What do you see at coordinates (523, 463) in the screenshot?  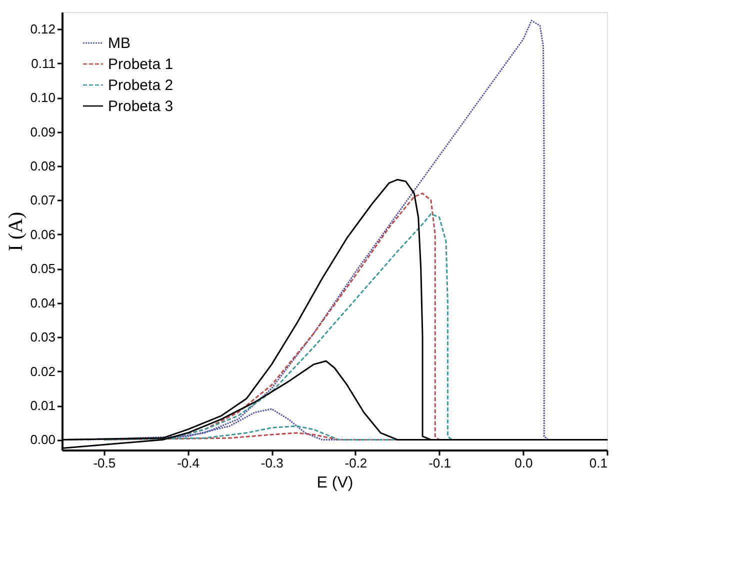 I see `x-tick-label: 0.0` at bounding box center [523, 463].